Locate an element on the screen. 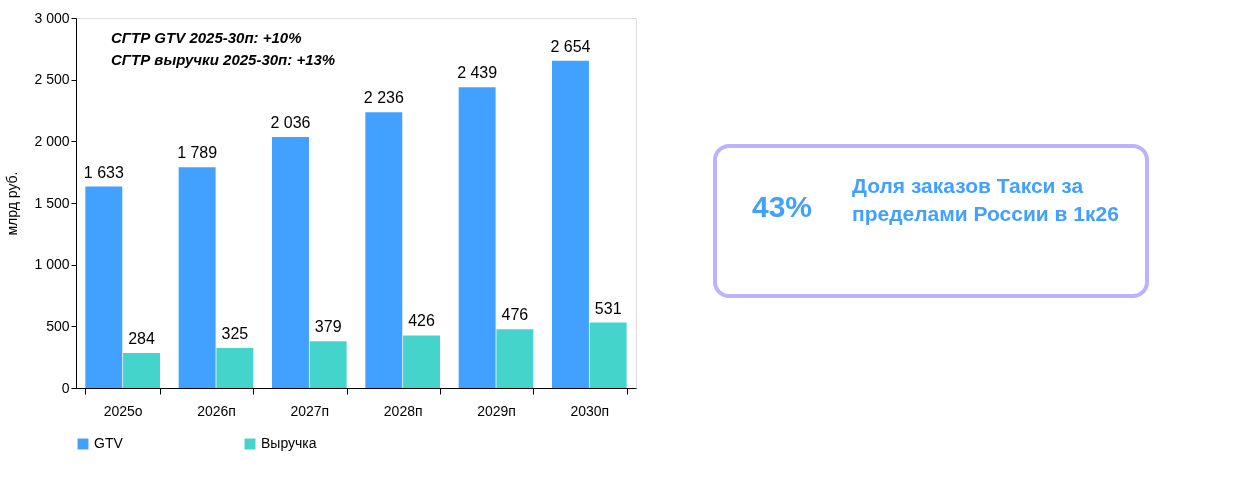  data-label: 284 is located at coordinates (141, 338).